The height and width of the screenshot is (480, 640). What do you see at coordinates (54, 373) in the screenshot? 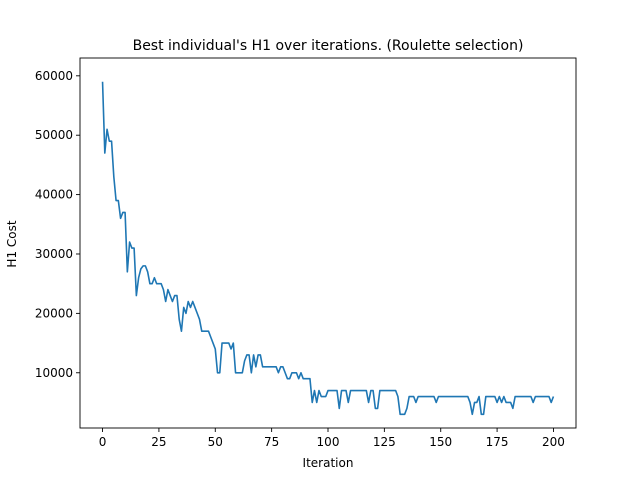
I see `y-tick-label: 10000` at bounding box center [54, 373].